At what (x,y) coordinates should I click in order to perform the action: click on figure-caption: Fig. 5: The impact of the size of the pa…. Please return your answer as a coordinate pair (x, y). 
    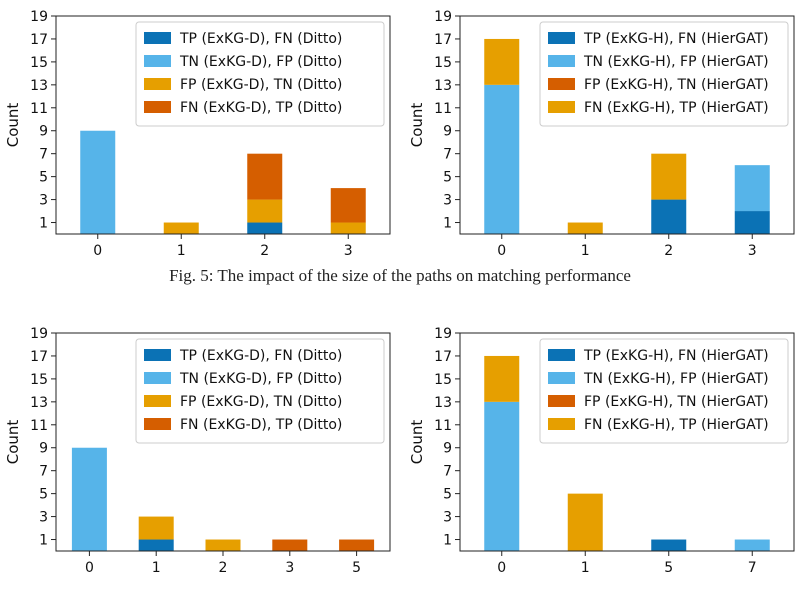
    Looking at the image, I should click on (400, 275).